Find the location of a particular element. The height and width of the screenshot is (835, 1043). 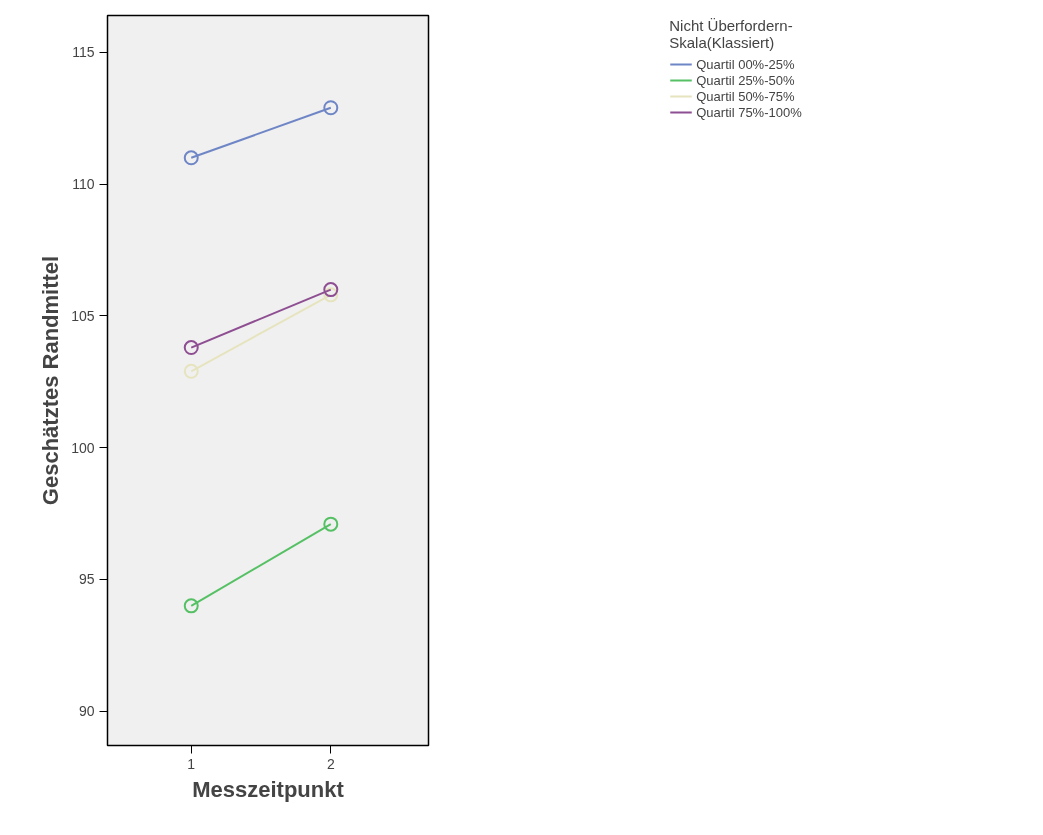

x-axis-title: Messzeitpunkt is located at coordinates (268, 789).